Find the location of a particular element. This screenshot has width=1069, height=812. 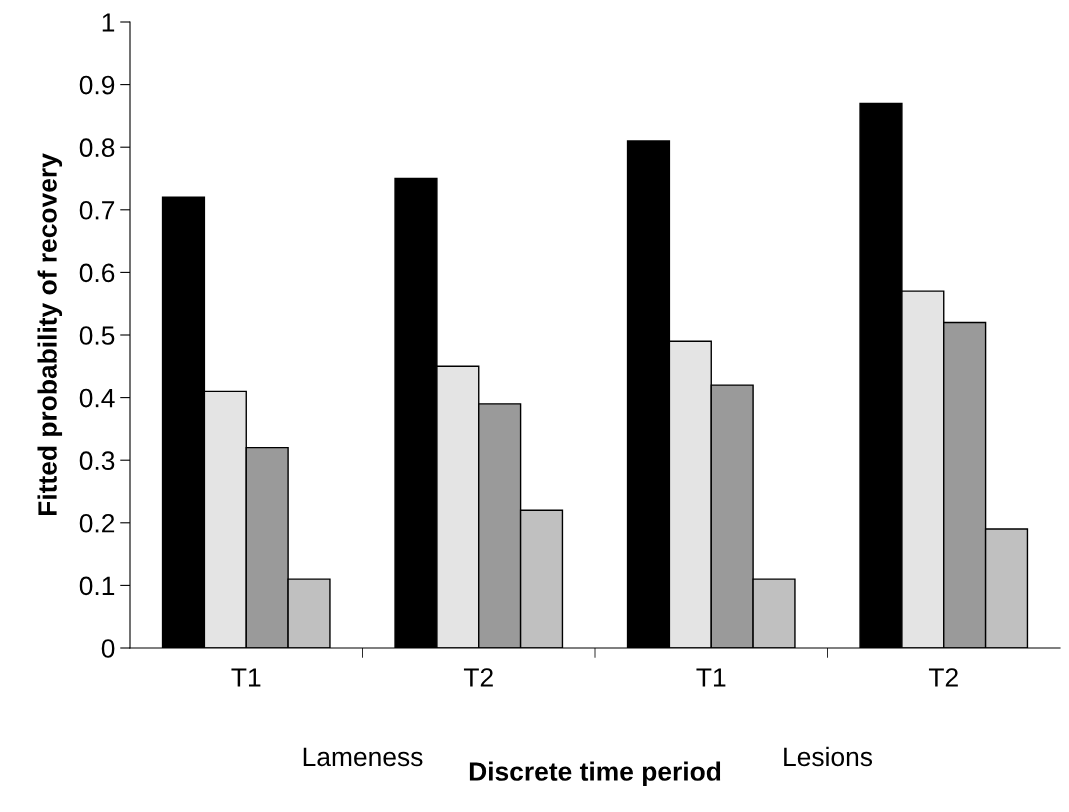

y-tick-label: 0.8 is located at coordinates (97, 148).